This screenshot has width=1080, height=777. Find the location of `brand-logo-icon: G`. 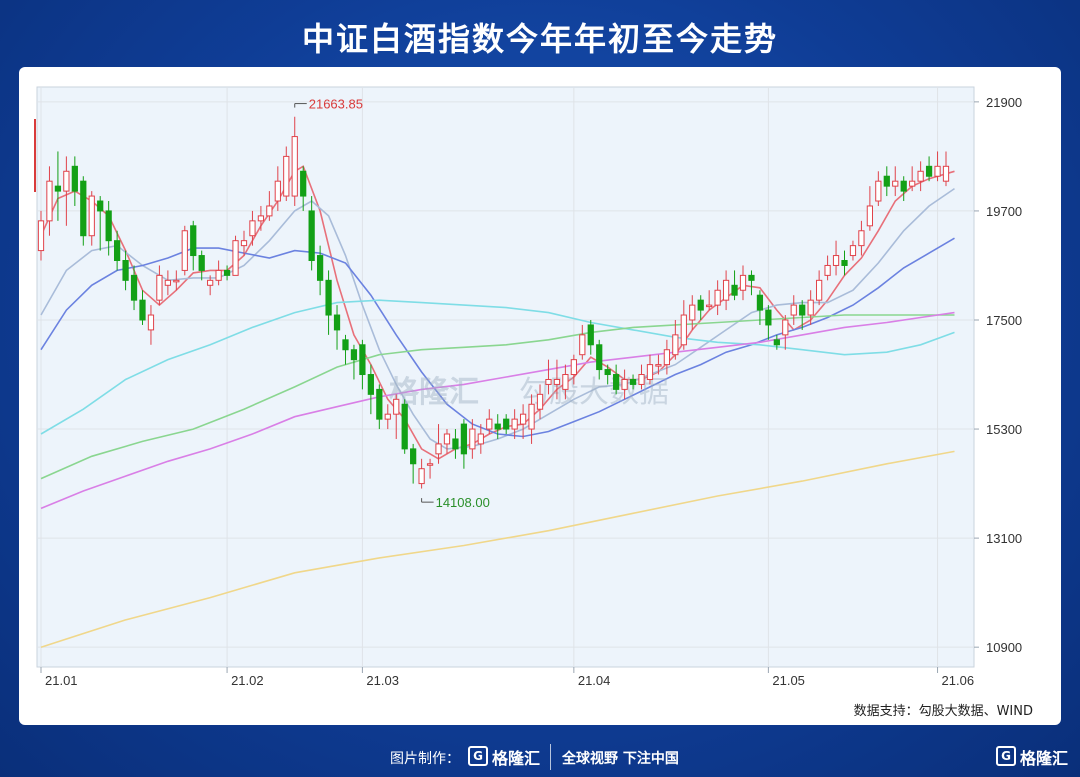

brand-logo-icon: G is located at coordinates (478, 756).